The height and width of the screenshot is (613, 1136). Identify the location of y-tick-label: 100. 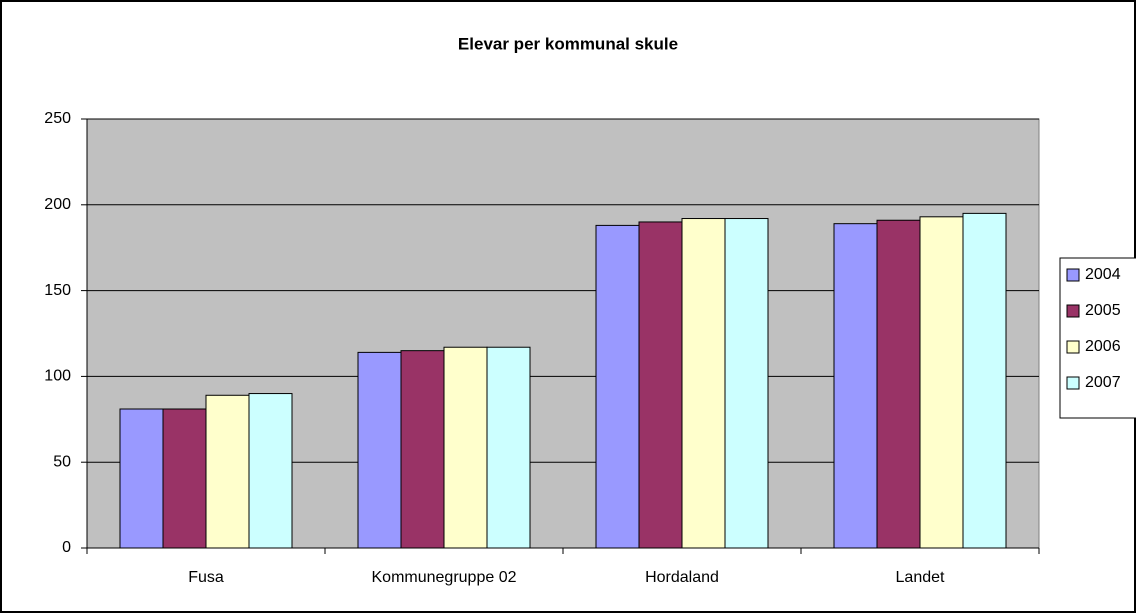
(57, 376).